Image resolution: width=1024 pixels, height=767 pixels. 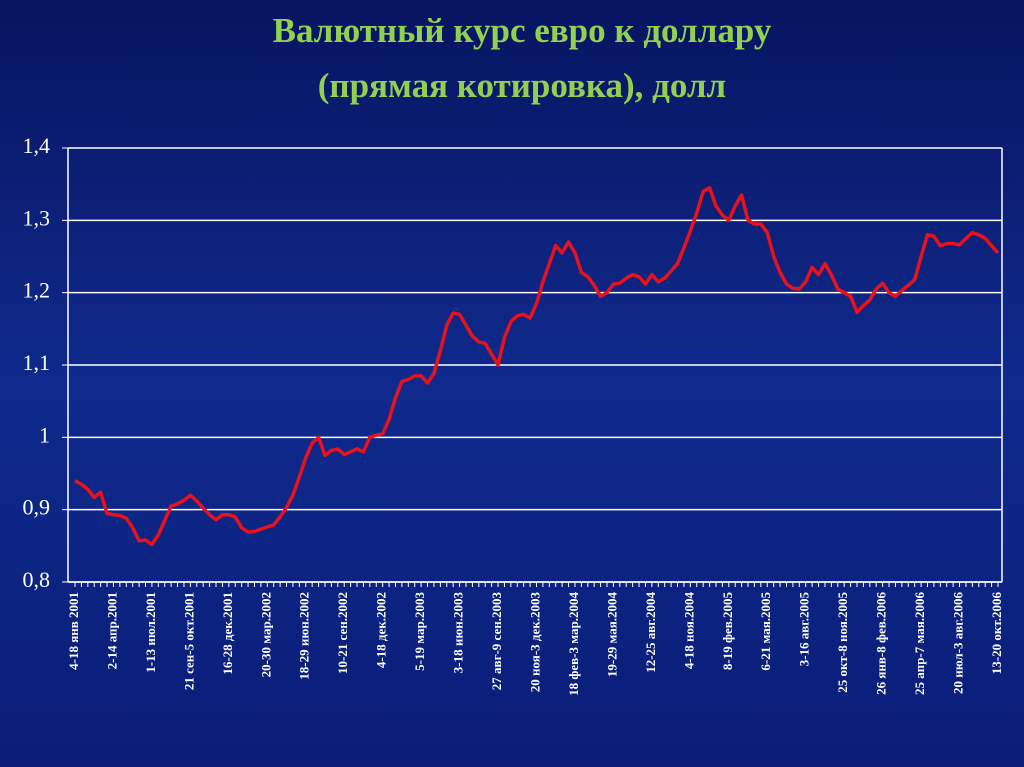 I want to click on x-tick-label: 10-21 сен.2002, so click(x=342, y=633).